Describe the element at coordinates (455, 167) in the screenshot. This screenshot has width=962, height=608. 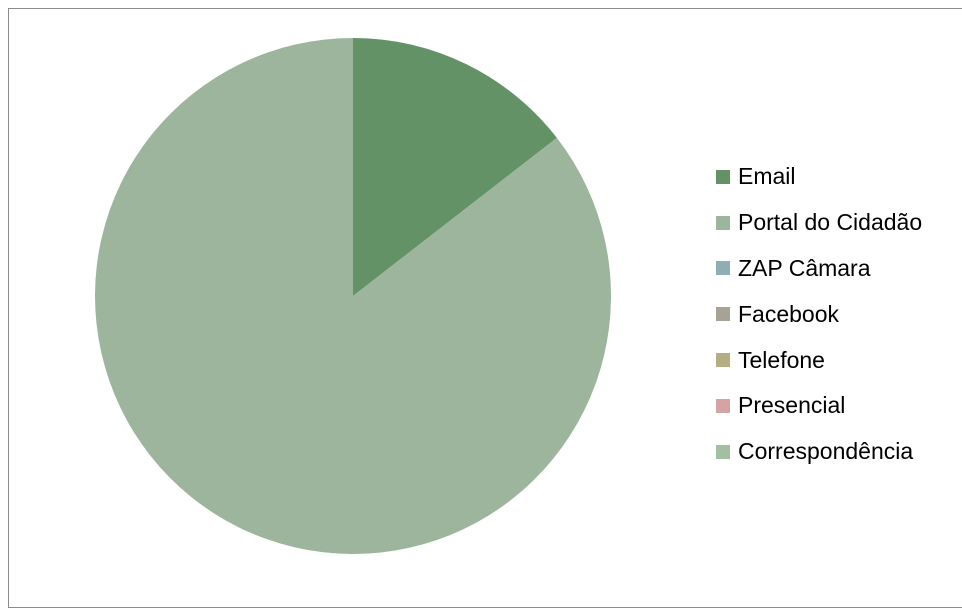
I see `pie-slice-email` at that location.